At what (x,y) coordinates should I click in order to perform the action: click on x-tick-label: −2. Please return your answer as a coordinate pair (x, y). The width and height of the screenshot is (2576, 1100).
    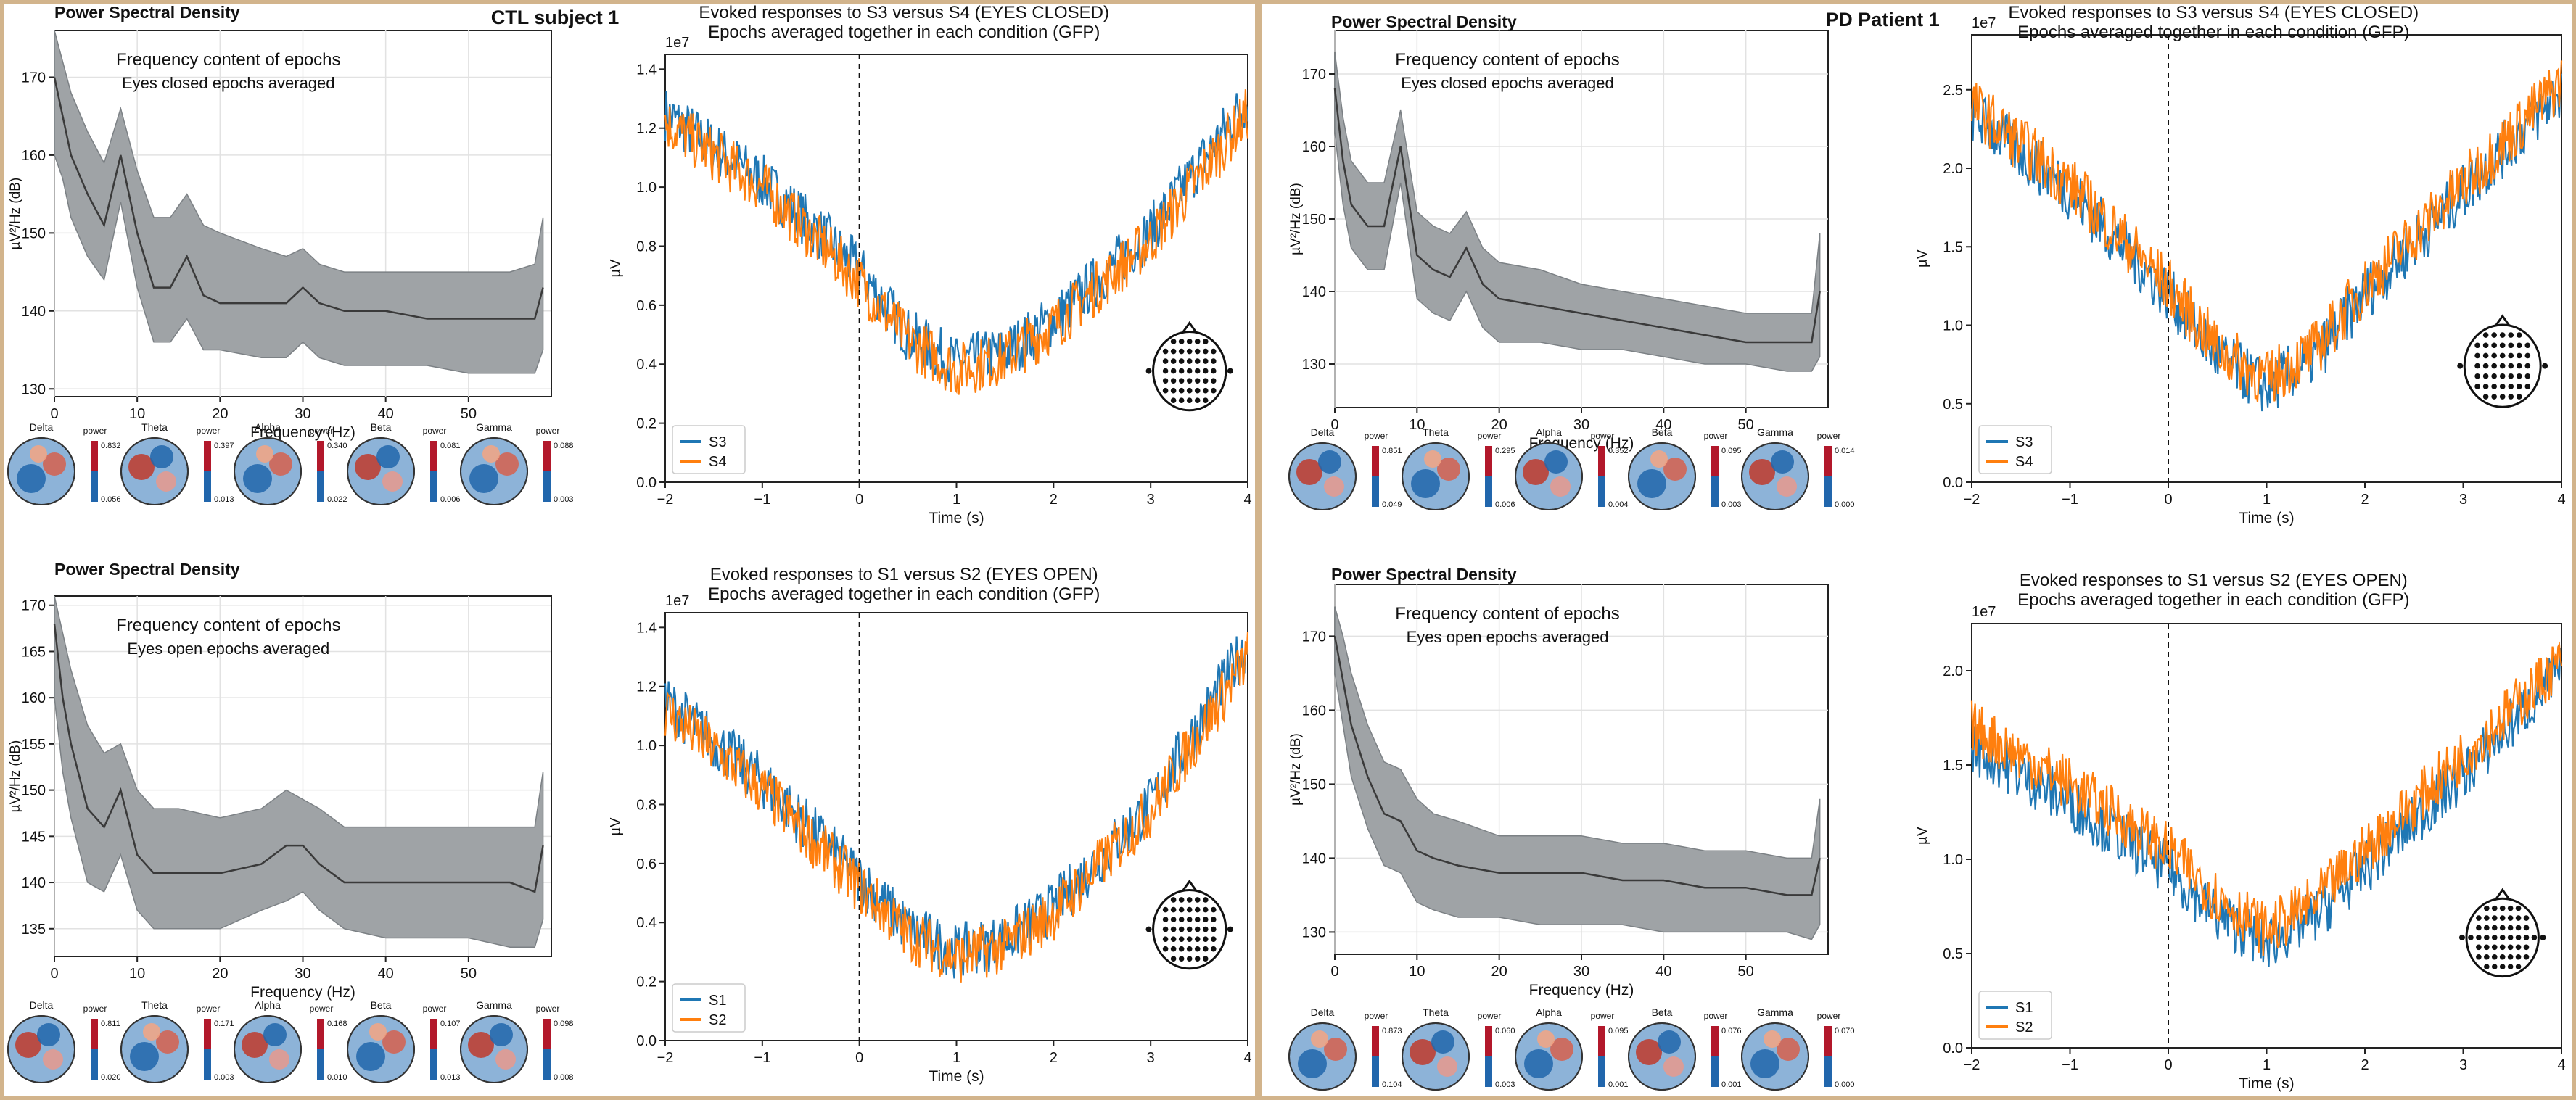
    Looking at the image, I should click on (665, 1058).